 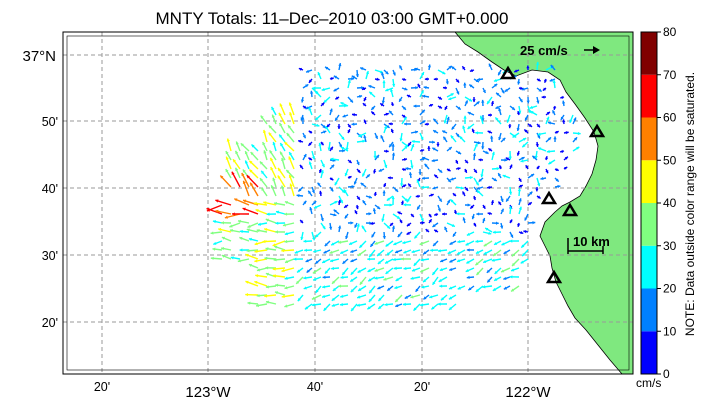 What do you see at coordinates (50, 256) in the screenshot?
I see `lat-label: 30'` at bounding box center [50, 256].